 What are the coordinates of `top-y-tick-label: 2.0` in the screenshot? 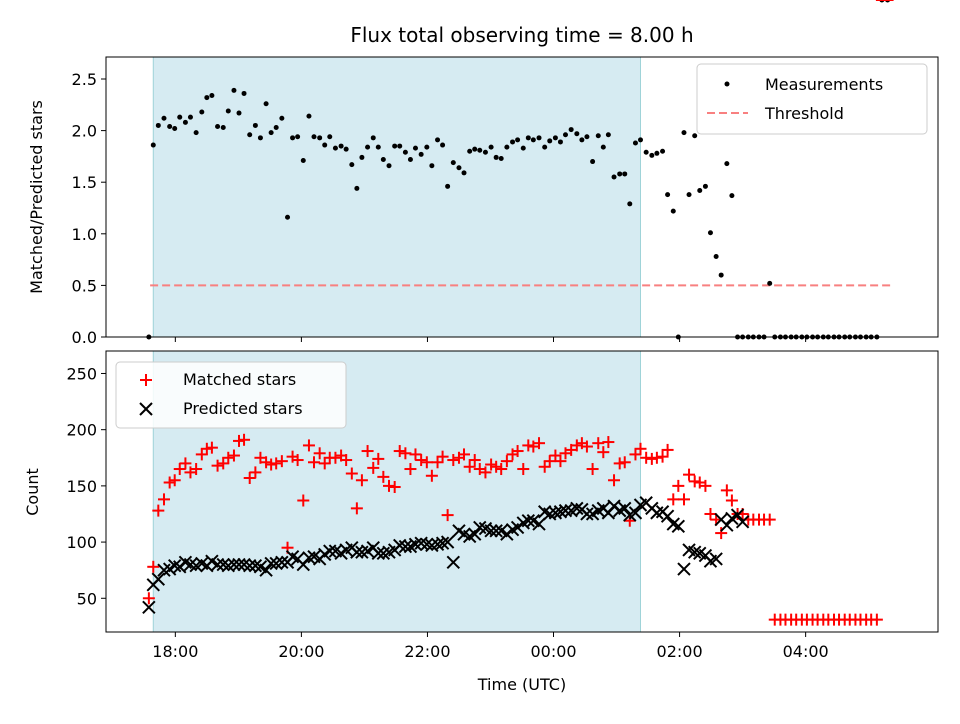 It's located at (84, 131).